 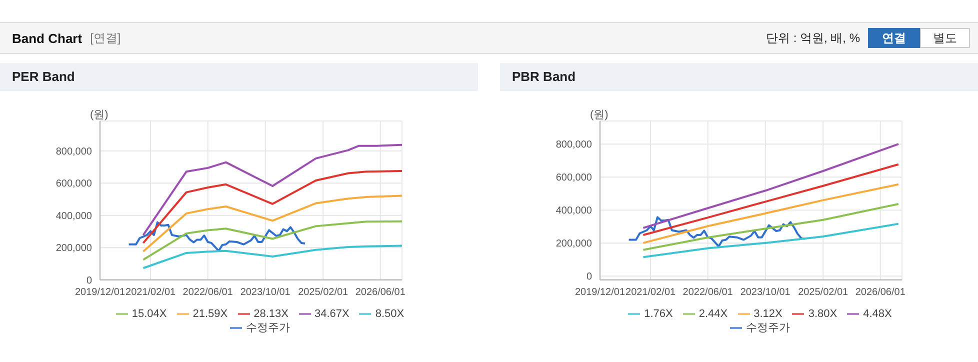 What do you see at coordinates (332, 314) in the screenshot?
I see `legend-label: 34.67X` at bounding box center [332, 314].